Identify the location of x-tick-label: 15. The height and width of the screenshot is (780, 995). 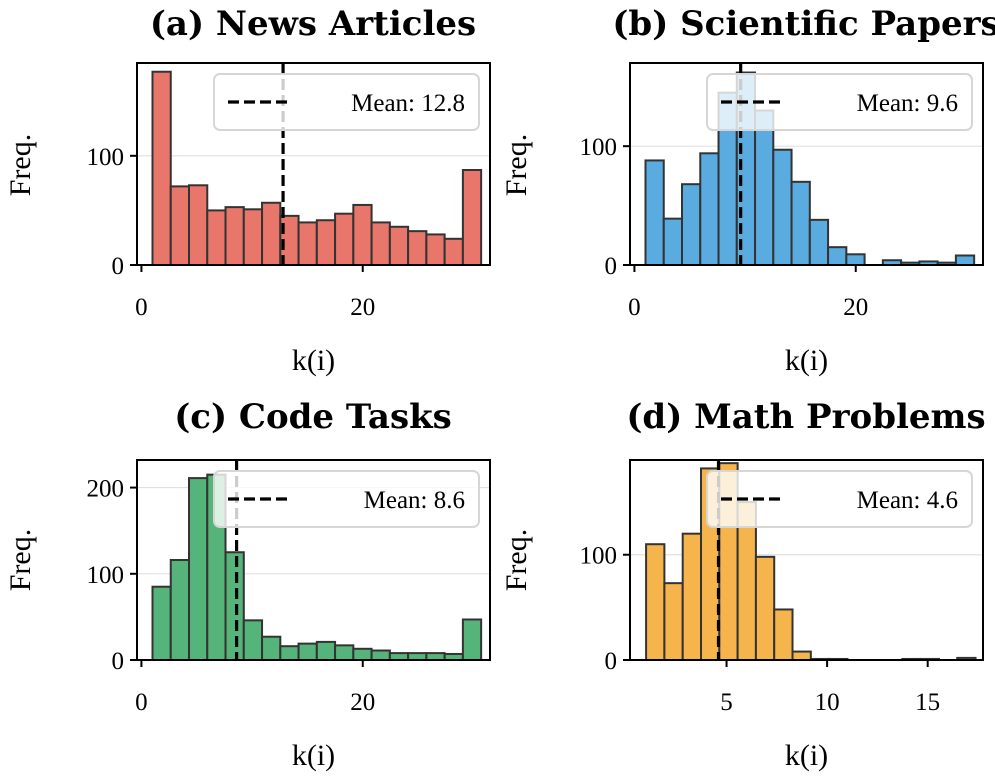
(927, 702).